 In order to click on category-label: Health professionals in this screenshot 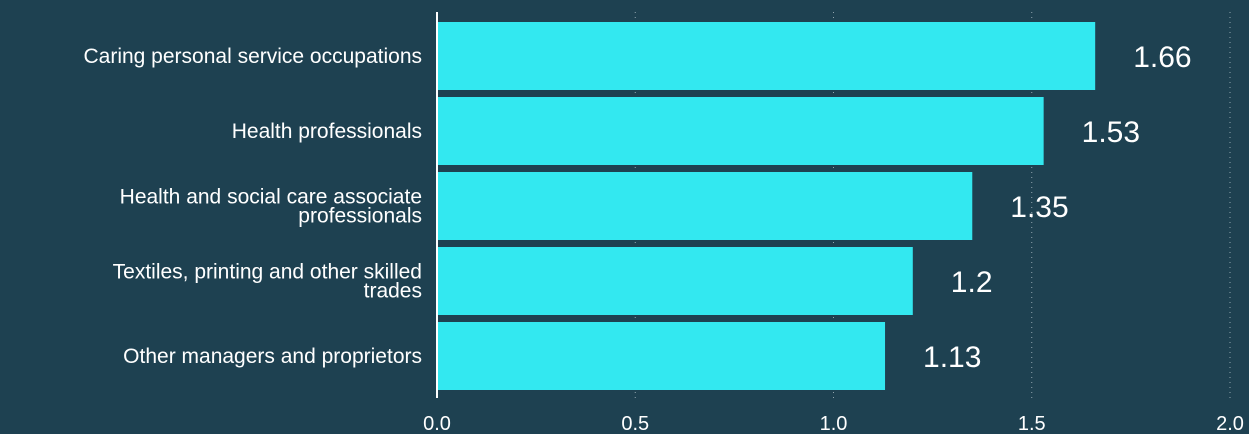, I will do `click(327, 131)`.